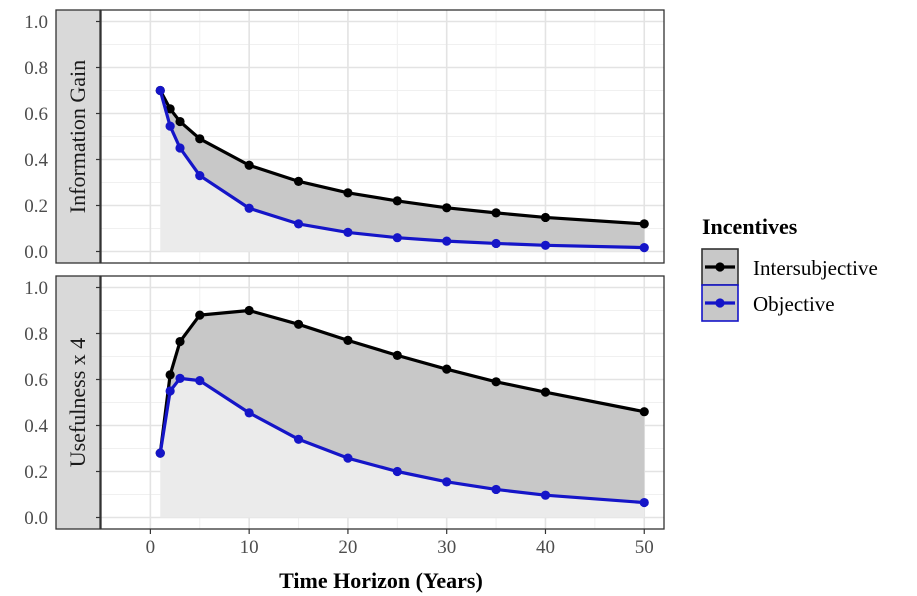 Image resolution: width=917 pixels, height=596 pixels. What do you see at coordinates (249, 547) in the screenshot?
I see `x-tick-label: 10` at bounding box center [249, 547].